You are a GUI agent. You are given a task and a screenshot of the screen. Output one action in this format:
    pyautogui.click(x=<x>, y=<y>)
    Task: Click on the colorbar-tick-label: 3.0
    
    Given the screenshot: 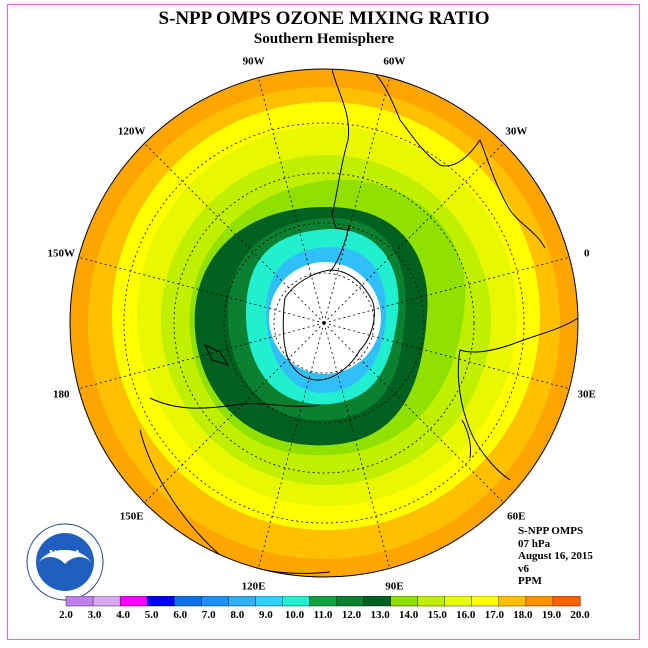 What is the action you would take?
    pyautogui.click(x=95, y=615)
    